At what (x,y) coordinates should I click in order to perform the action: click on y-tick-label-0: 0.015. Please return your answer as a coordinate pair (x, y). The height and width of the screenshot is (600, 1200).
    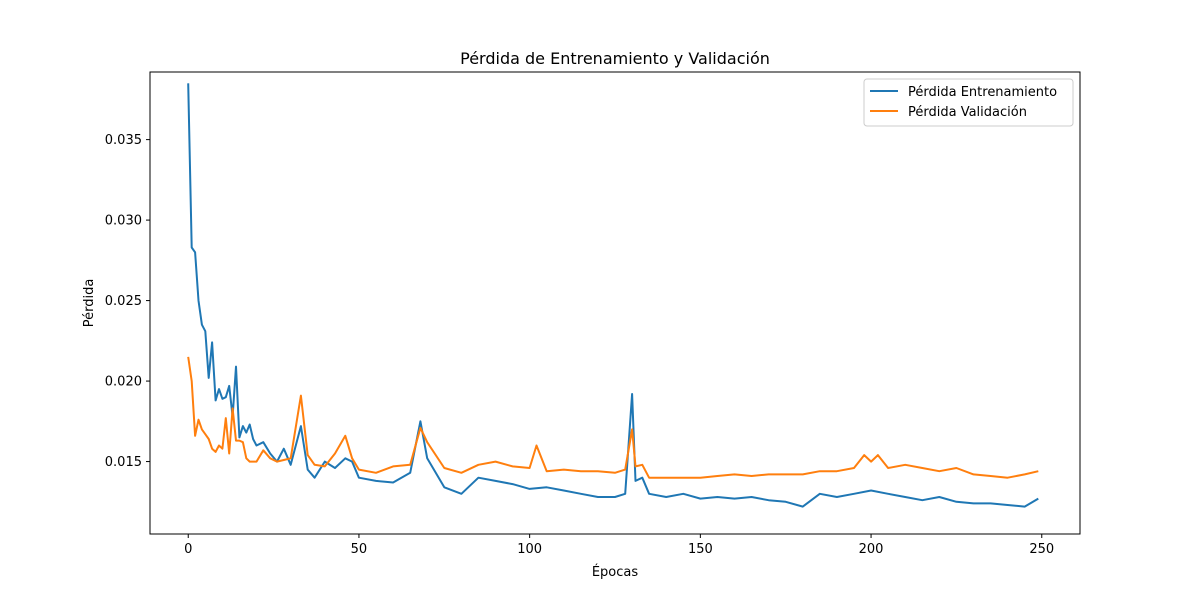
    Looking at the image, I should click on (123, 462).